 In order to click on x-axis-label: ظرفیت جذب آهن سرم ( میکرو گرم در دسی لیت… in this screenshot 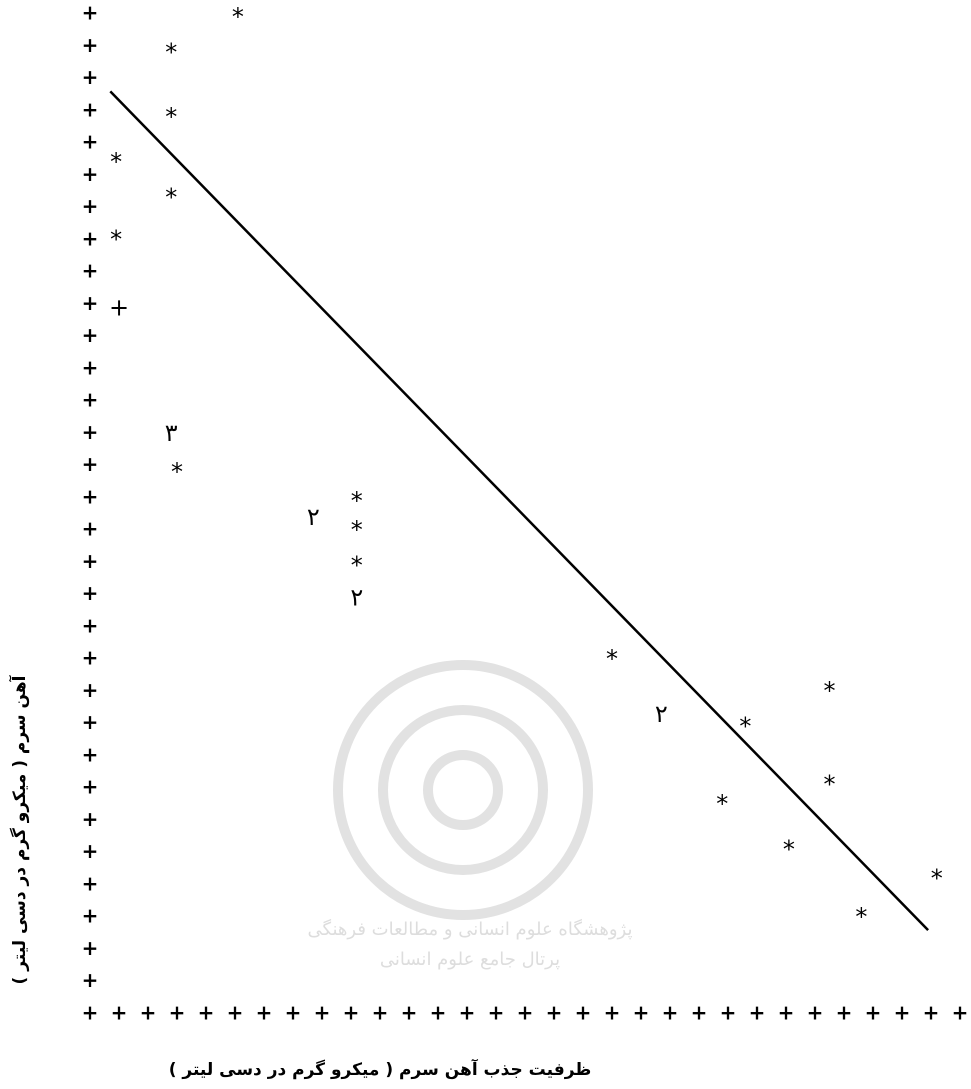, I will do `click(380, 1069)`.